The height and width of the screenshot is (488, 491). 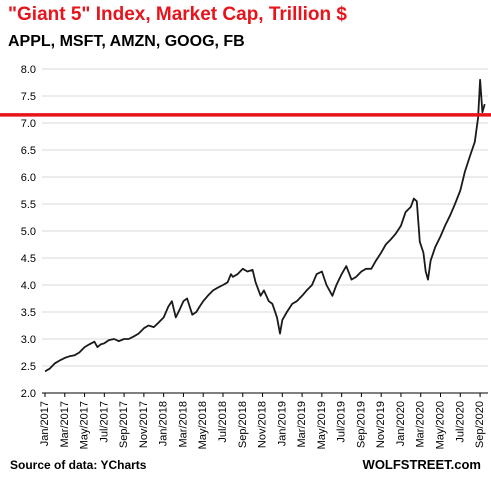 What do you see at coordinates (223, 422) in the screenshot?
I see `x-tick-label: Jul/2018` at bounding box center [223, 422].